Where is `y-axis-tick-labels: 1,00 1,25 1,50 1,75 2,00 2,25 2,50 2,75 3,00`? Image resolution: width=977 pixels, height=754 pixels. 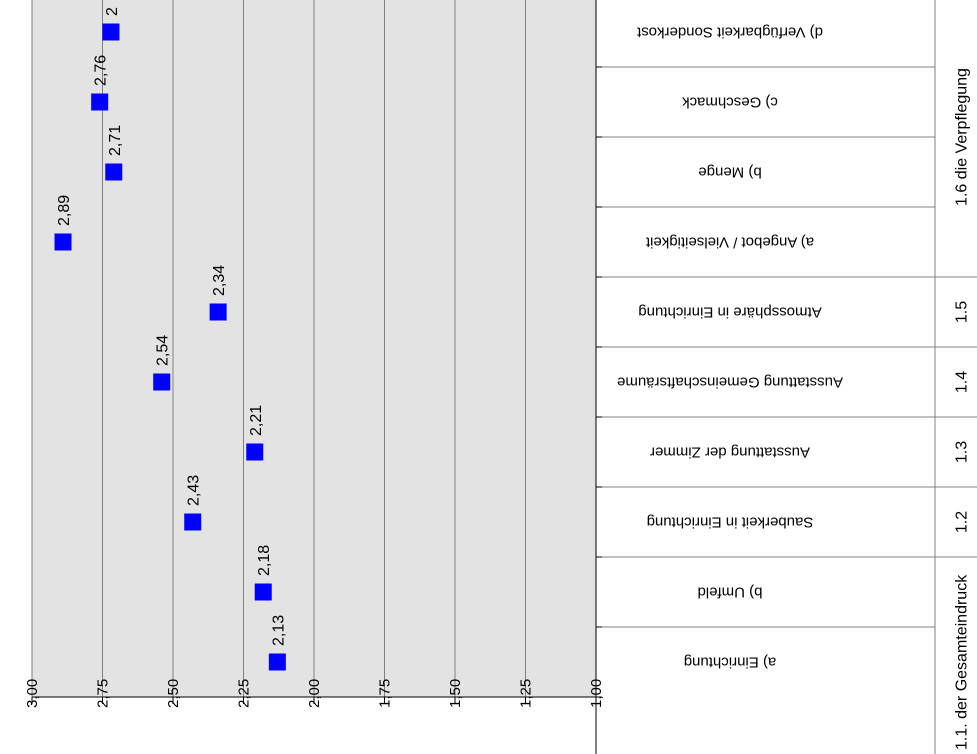 y-axis-tick-labels: 1,00 1,25 1,50 1,75 2,00 2,25 2,50 2,75 3,00 is located at coordinates (314, 693).